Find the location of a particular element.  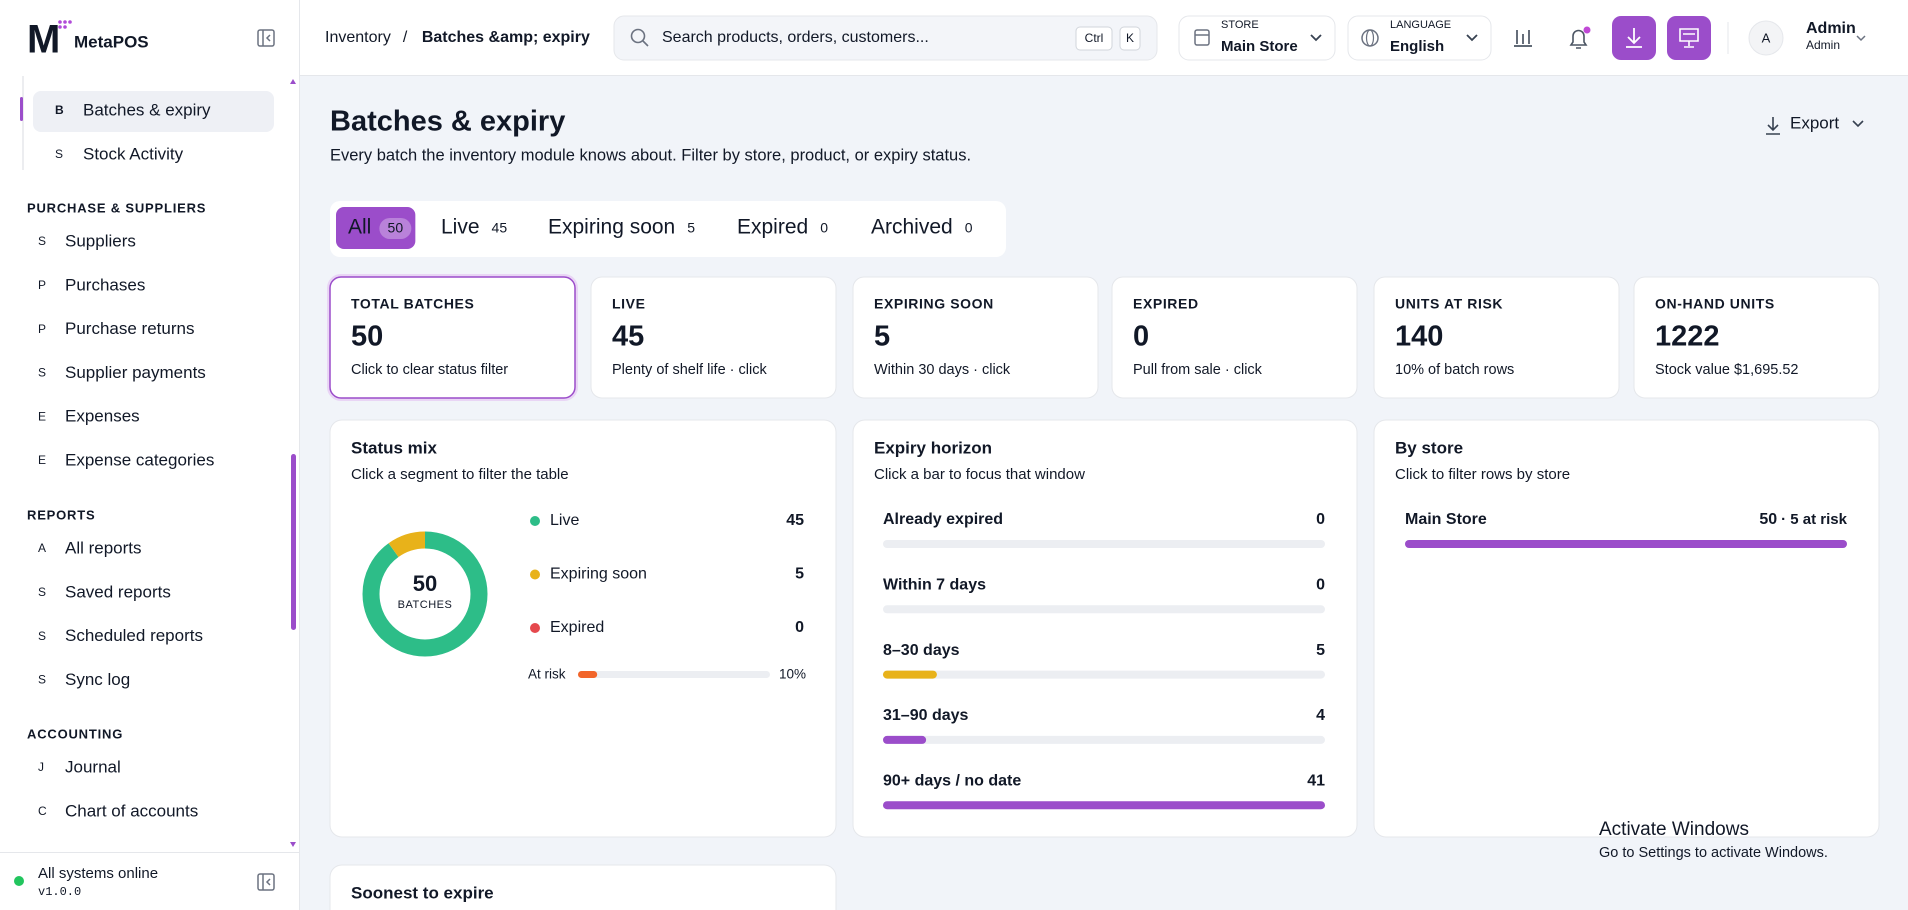

horizon-row: 90+ days / no date 41 is located at coordinates (1104, 791).